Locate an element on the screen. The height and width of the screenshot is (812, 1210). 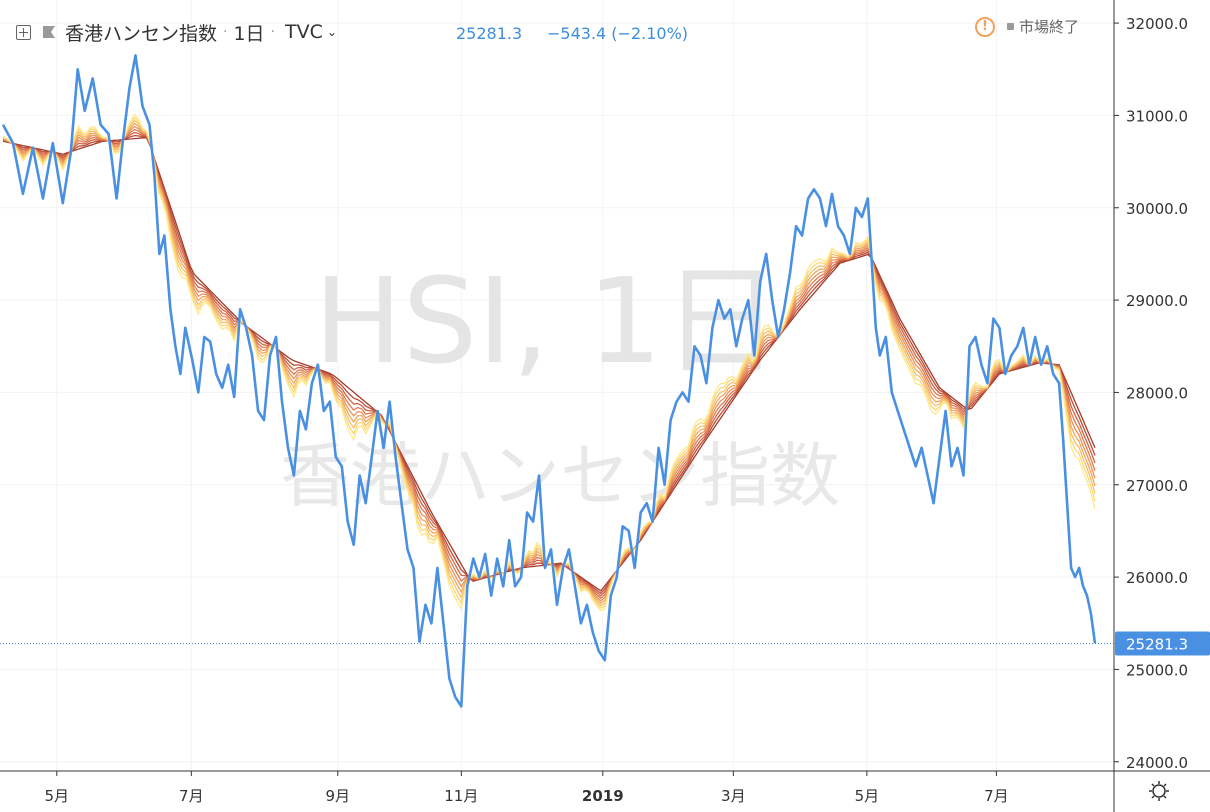
market-status: ! 市場終了 is located at coordinates (1027, 26).